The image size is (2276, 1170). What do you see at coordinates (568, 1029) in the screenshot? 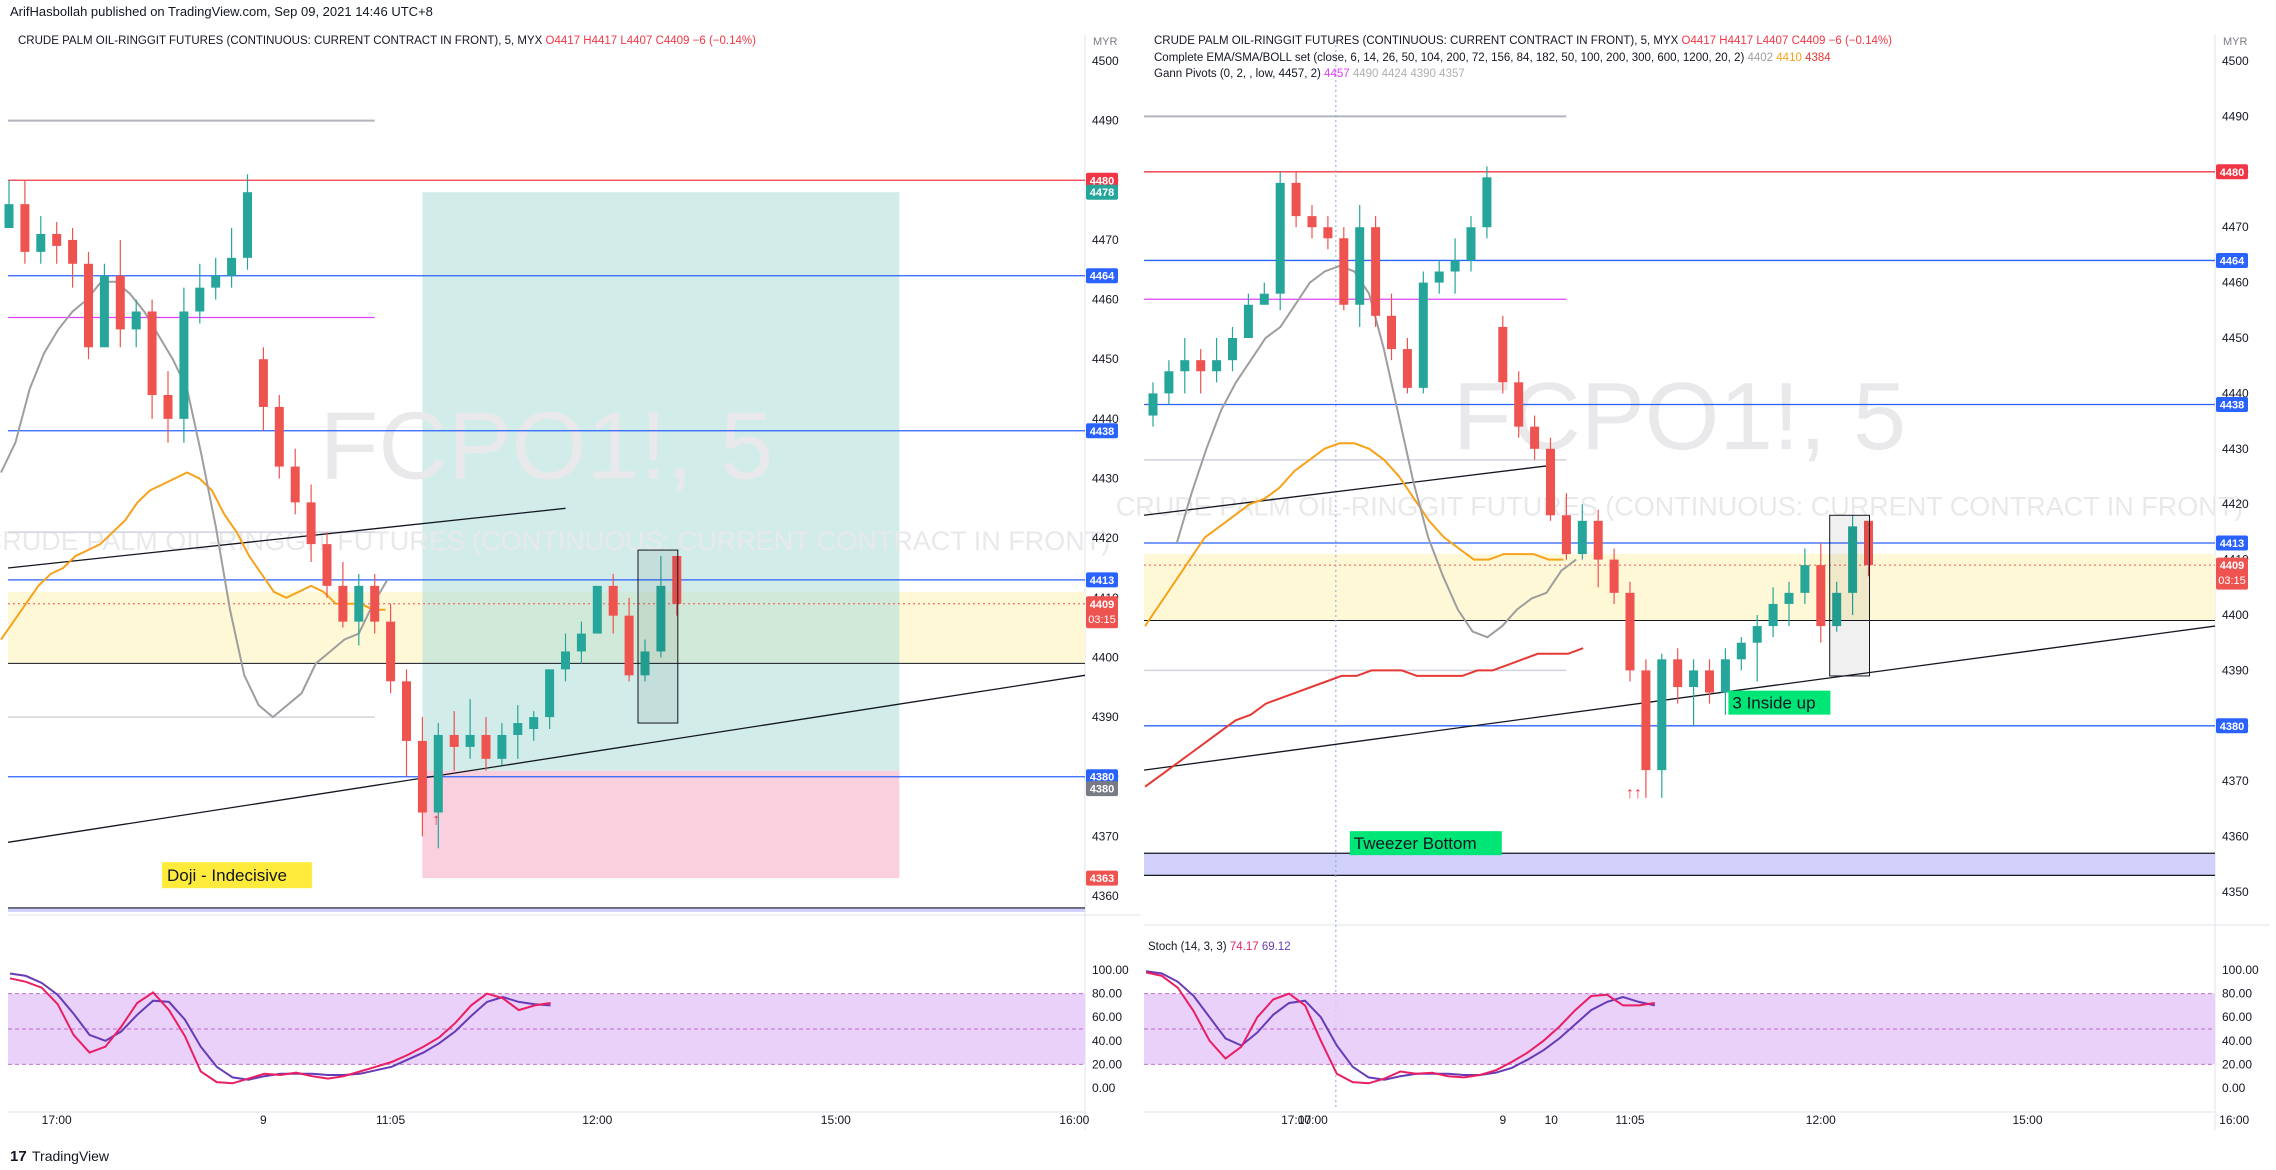
I see `stochastic-pane: 100.00 80.00 60.00 40.00 20.00 0.00` at bounding box center [568, 1029].